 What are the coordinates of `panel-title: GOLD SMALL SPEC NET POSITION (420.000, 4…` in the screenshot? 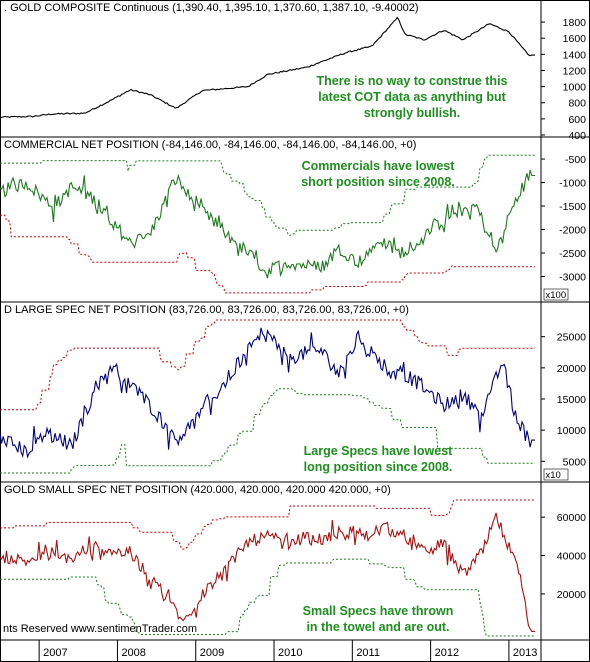 It's located at (197, 490).